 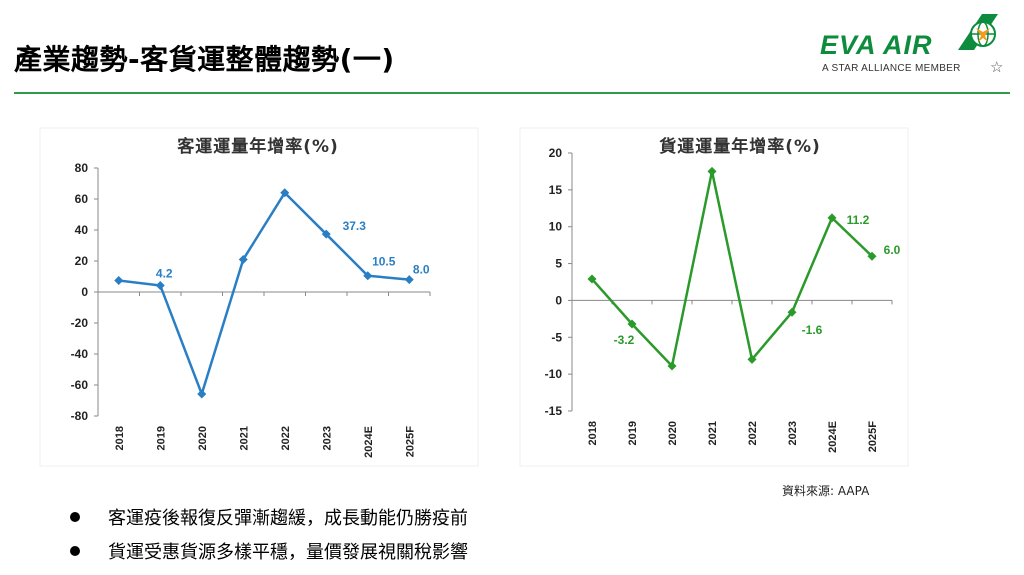 I want to click on eva-globe-icon, so click(x=978, y=32).